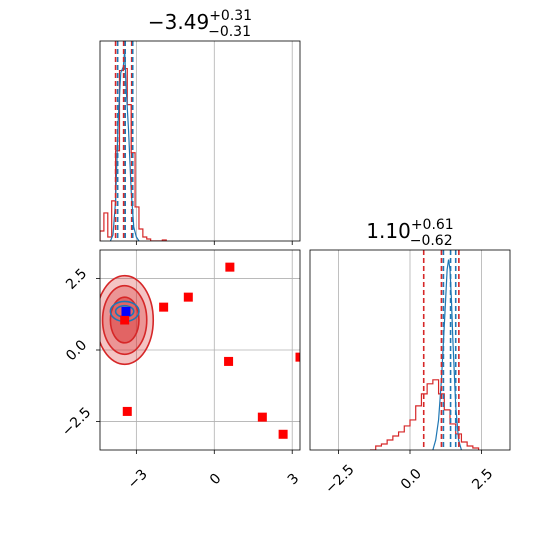 This screenshot has width=550, height=550. What do you see at coordinates (447, 354) in the screenshot?
I see `kde-line-series` at bounding box center [447, 354].